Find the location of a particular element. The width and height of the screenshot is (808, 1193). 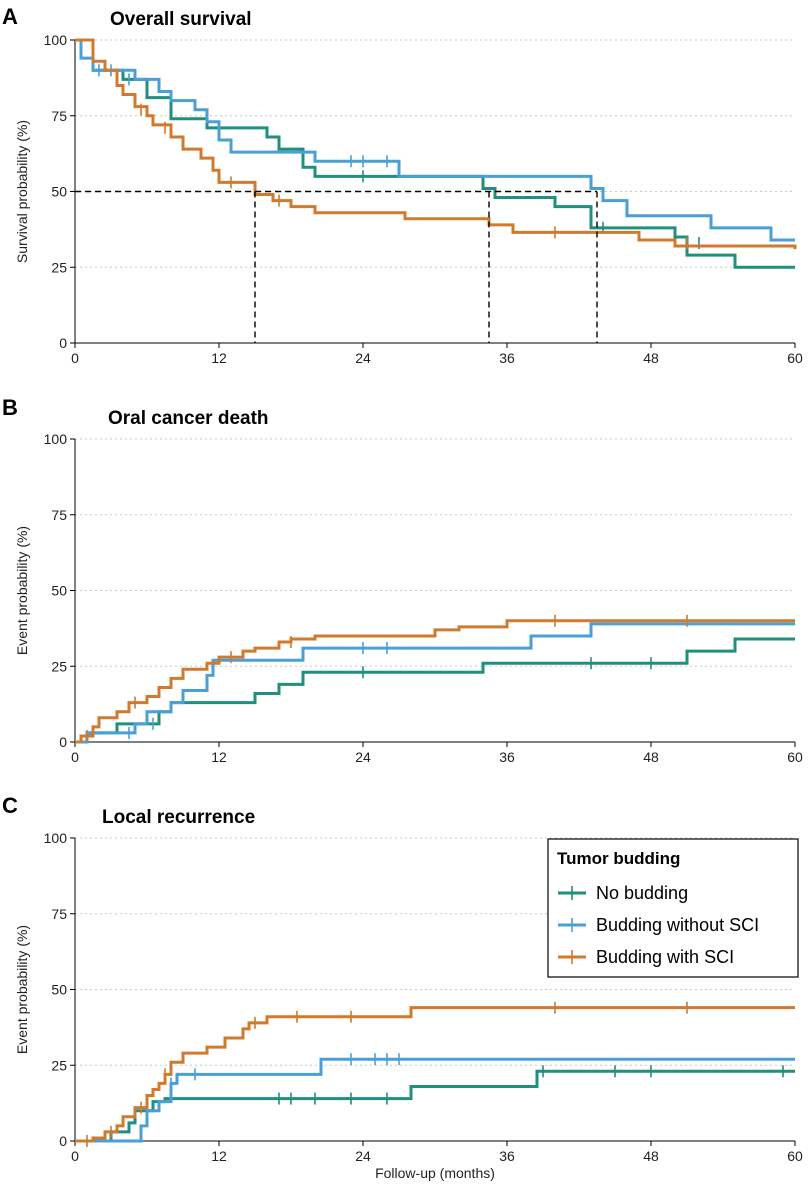

x-axis-title: Follow-up (months) is located at coordinates (435, 1173).